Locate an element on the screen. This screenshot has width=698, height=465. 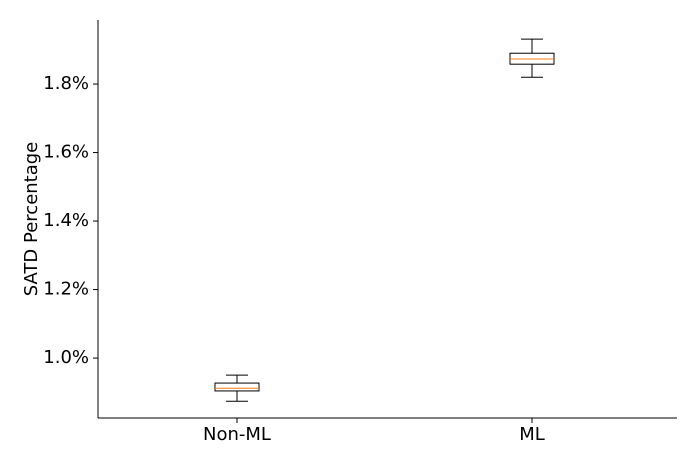
y-axis-label: SATD Percentage is located at coordinates (31, 219).